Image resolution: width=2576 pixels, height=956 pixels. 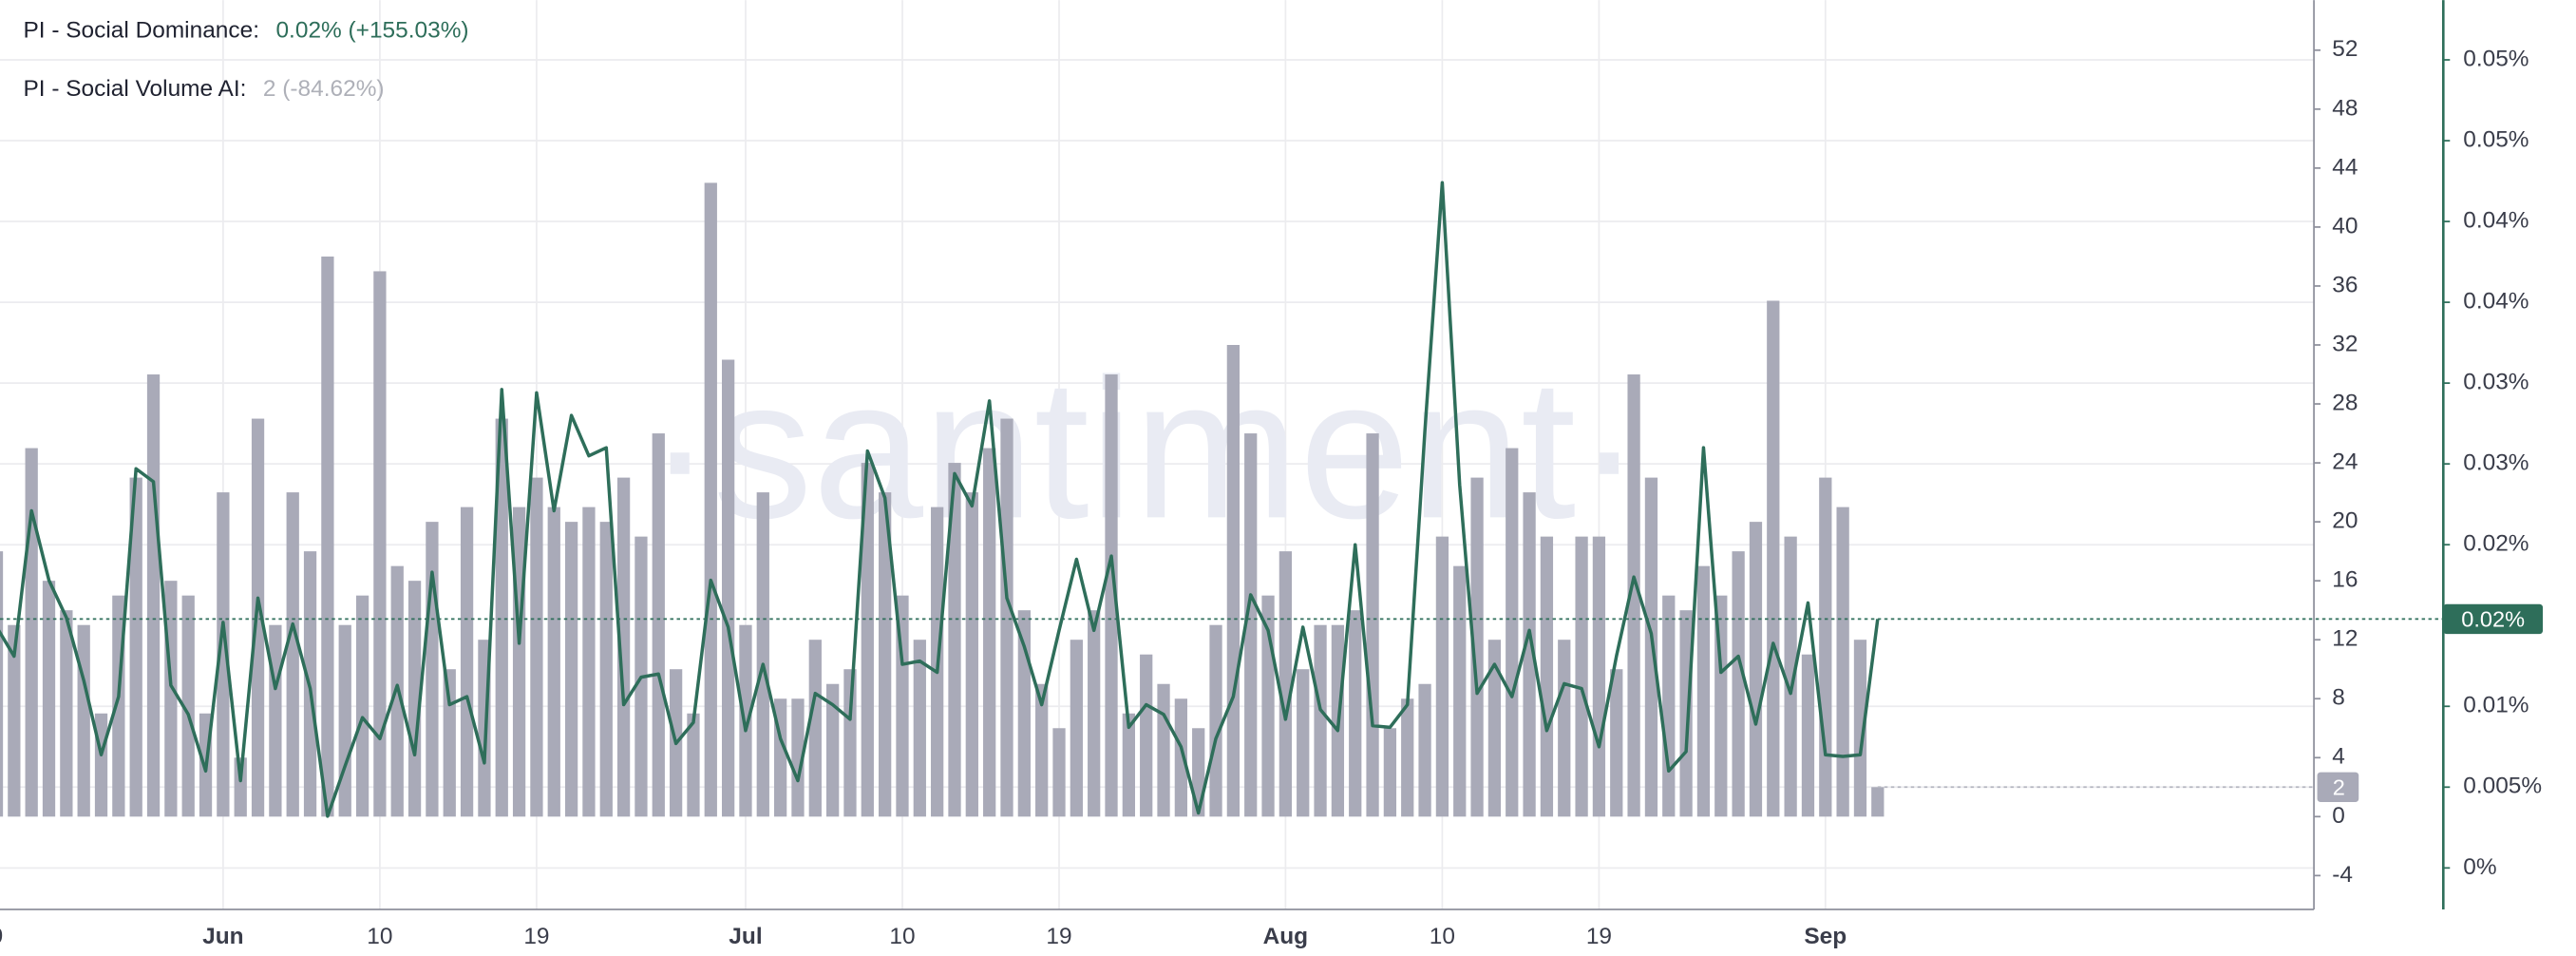 I want to click on x-tick-label: Jul, so click(x=745, y=937).